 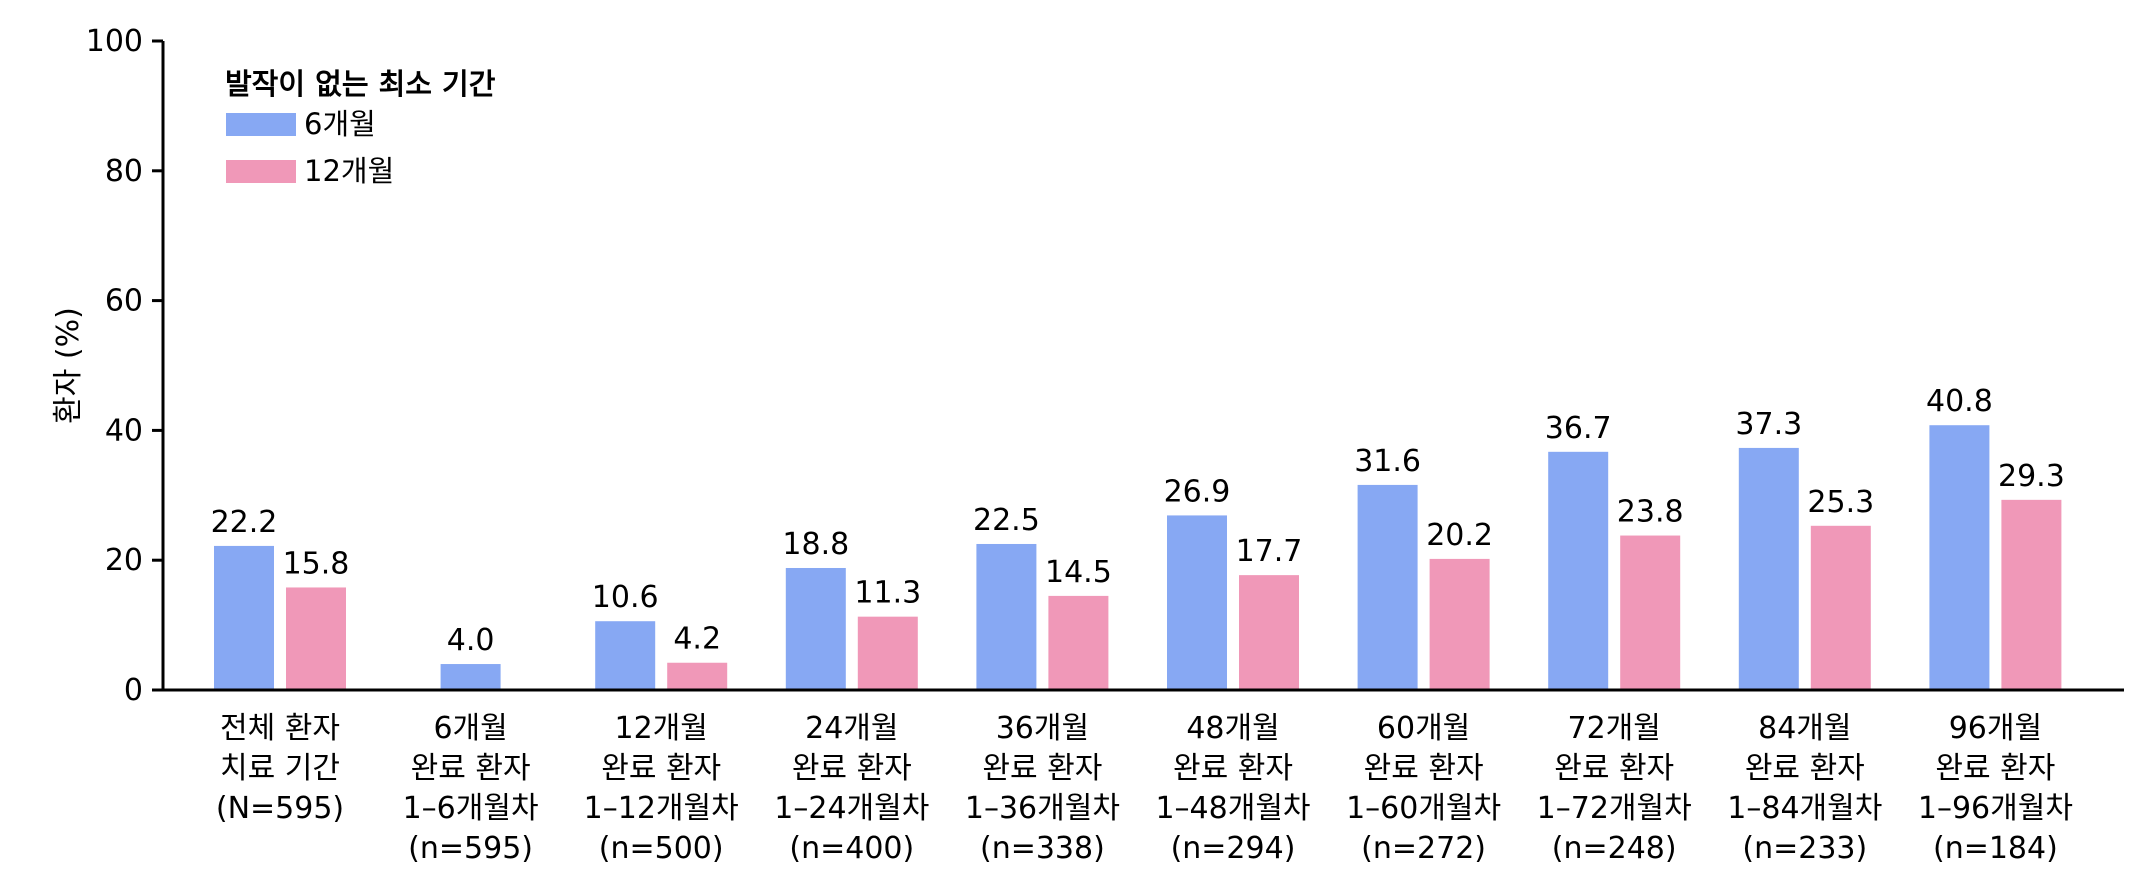 What do you see at coordinates (1232, 808) in the screenshot?
I see `x-category-label-line: 1–48개월차` at bounding box center [1232, 808].